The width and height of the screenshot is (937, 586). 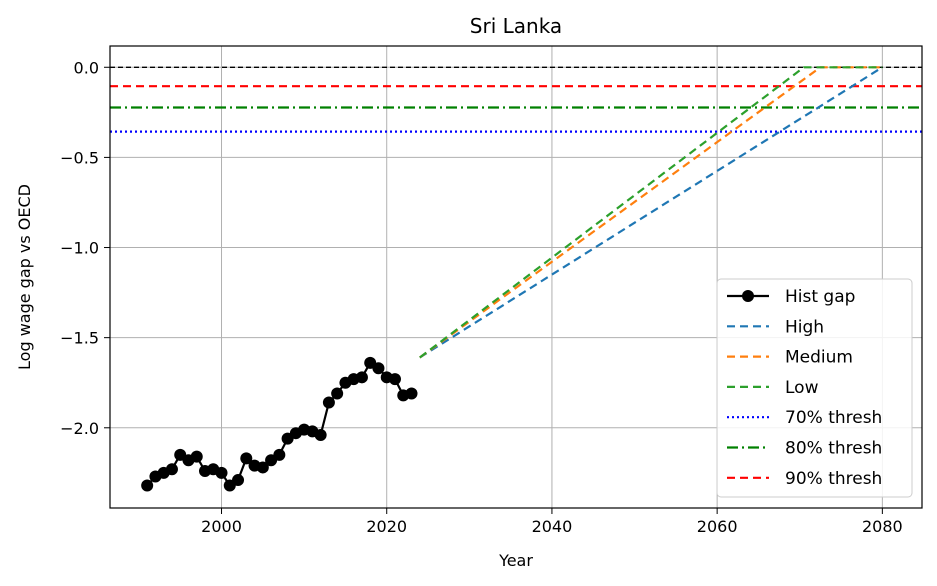 What do you see at coordinates (24, 277) in the screenshot?
I see `y-axis-title: Log wage gap vs OECD` at bounding box center [24, 277].